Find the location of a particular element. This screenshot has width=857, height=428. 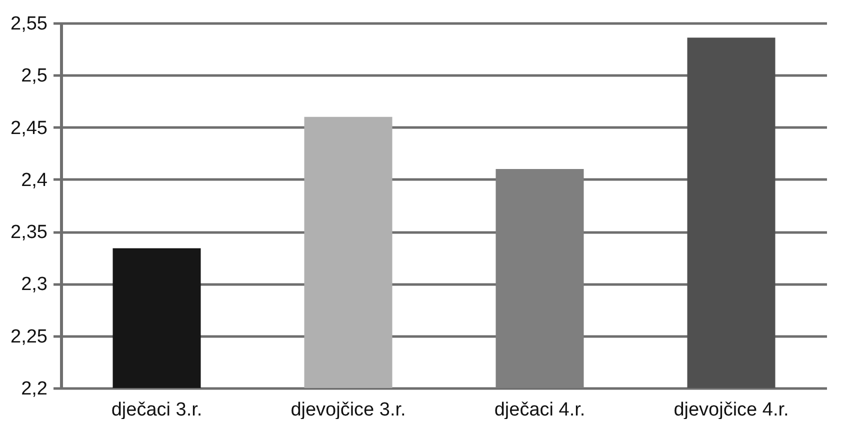

y-tick-label: 2,3 is located at coordinates (34, 285).